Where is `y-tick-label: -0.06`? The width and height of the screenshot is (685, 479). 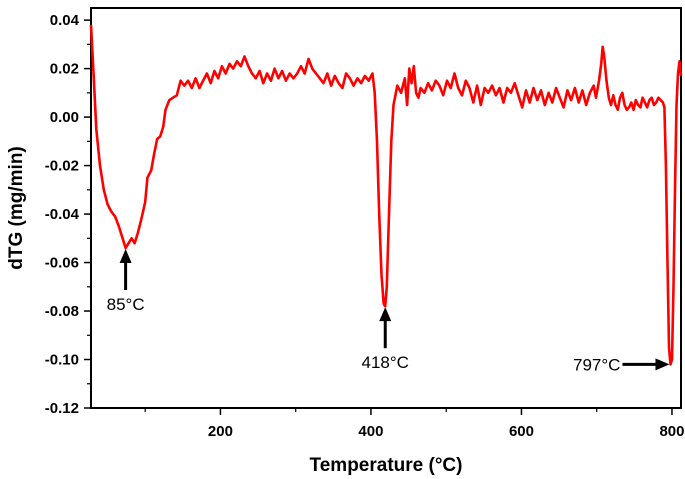
y-tick-label: -0.06 is located at coordinates (62, 263).